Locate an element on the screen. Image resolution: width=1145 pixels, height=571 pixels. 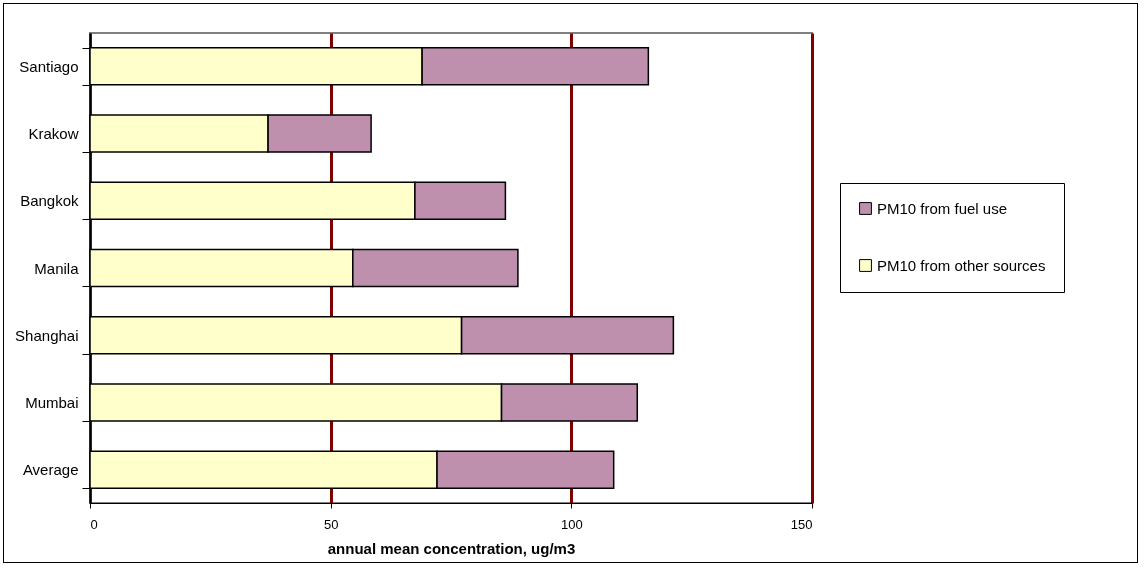
x-tick-label: 100 is located at coordinates (571, 524).